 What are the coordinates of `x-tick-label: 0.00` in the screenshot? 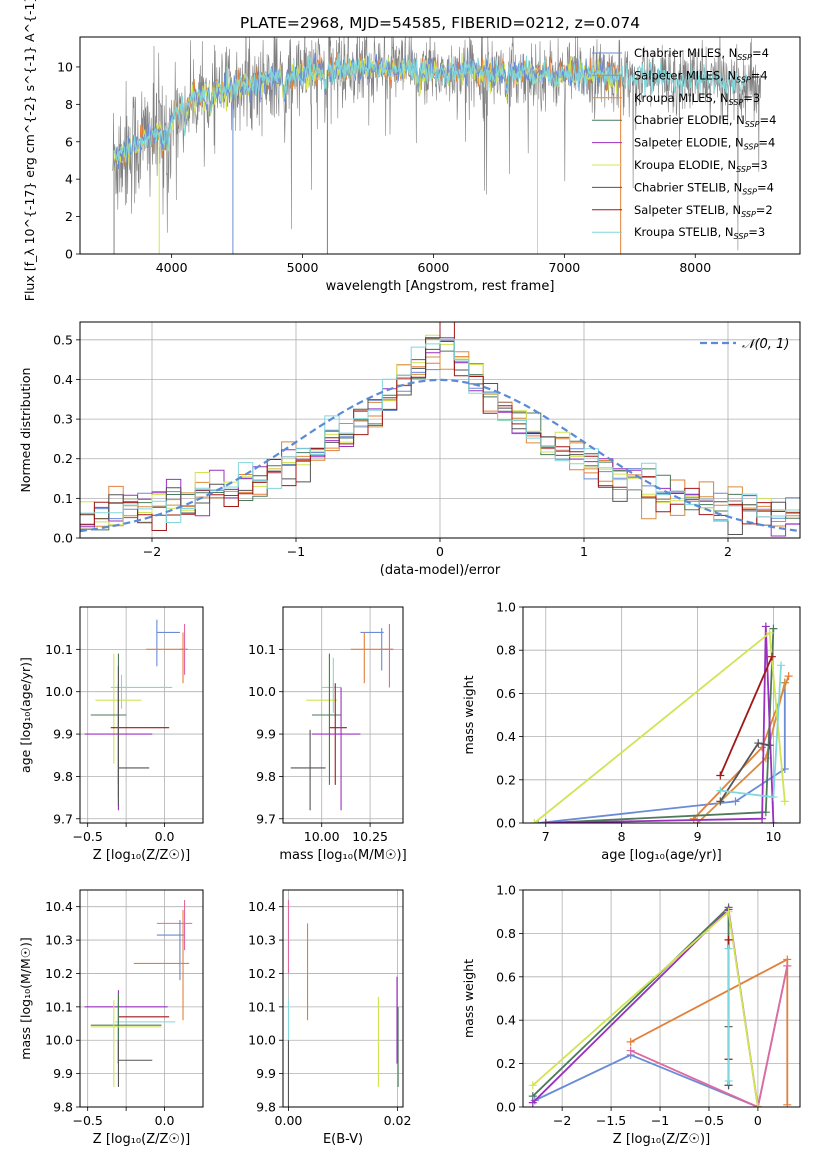 It's located at (289, 1120).